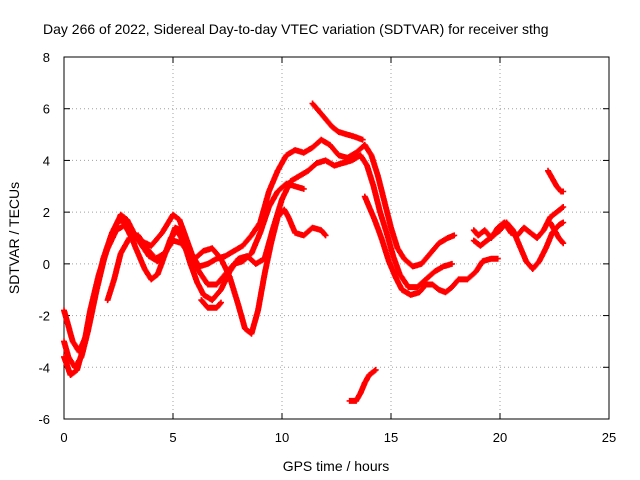  Describe the element at coordinates (14, 238) in the screenshot. I see `y-axis-title: SDTVAR / TECUs` at that location.